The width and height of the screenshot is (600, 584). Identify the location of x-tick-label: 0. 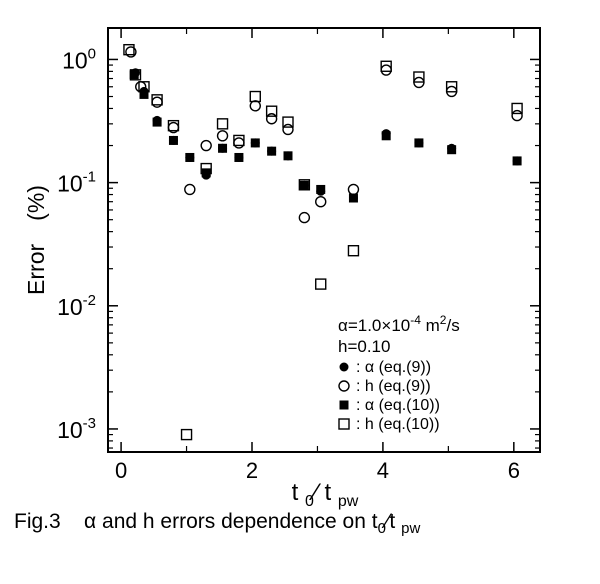
(121, 470).